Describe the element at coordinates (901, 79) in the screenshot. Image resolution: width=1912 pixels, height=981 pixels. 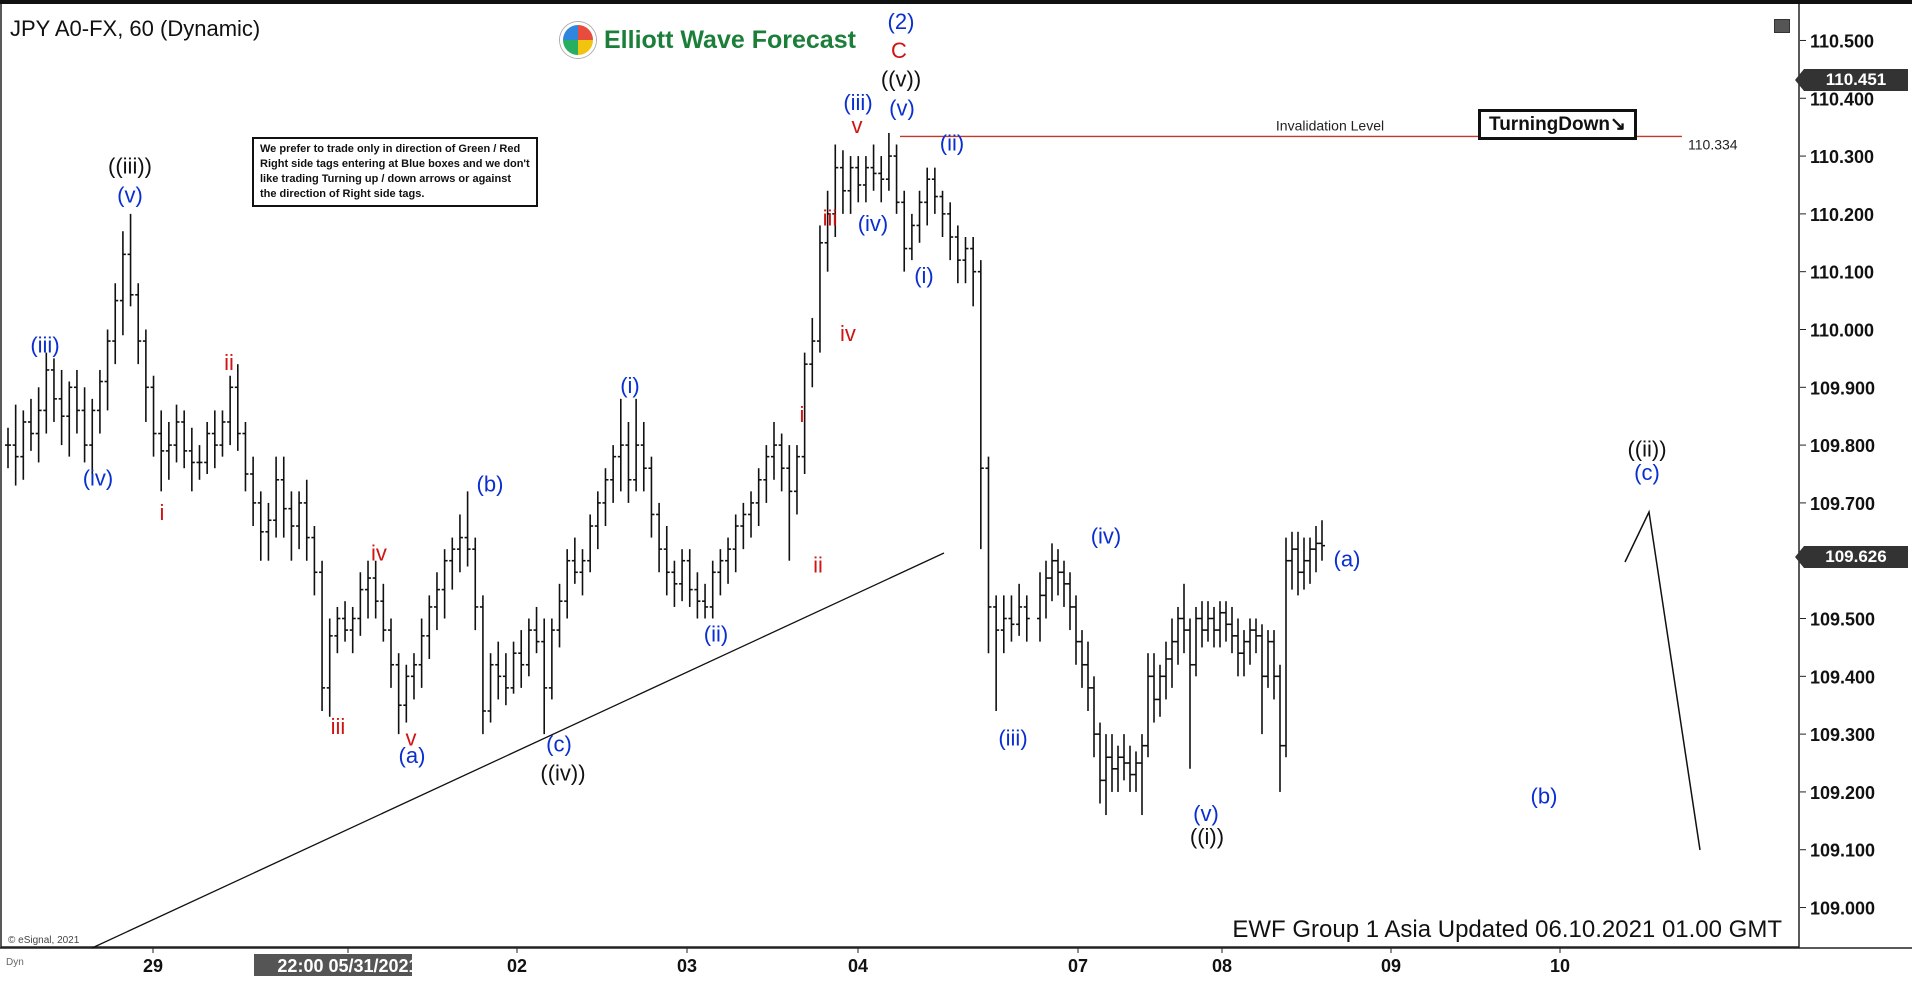
I see `wave-label: ((v))` at that location.